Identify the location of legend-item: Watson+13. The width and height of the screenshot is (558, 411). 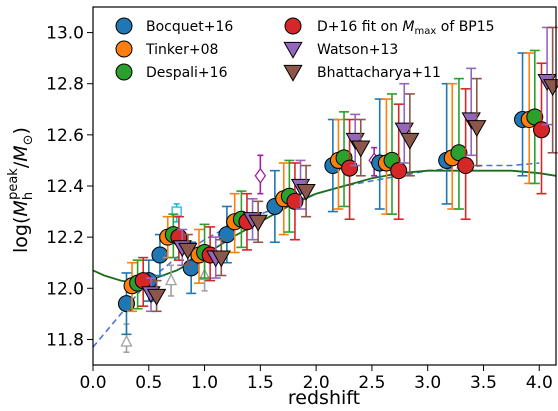
(340, 50).